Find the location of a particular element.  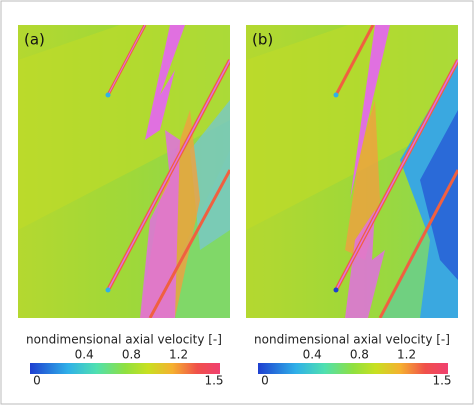

panel-label: (b) is located at coordinates (262, 40).